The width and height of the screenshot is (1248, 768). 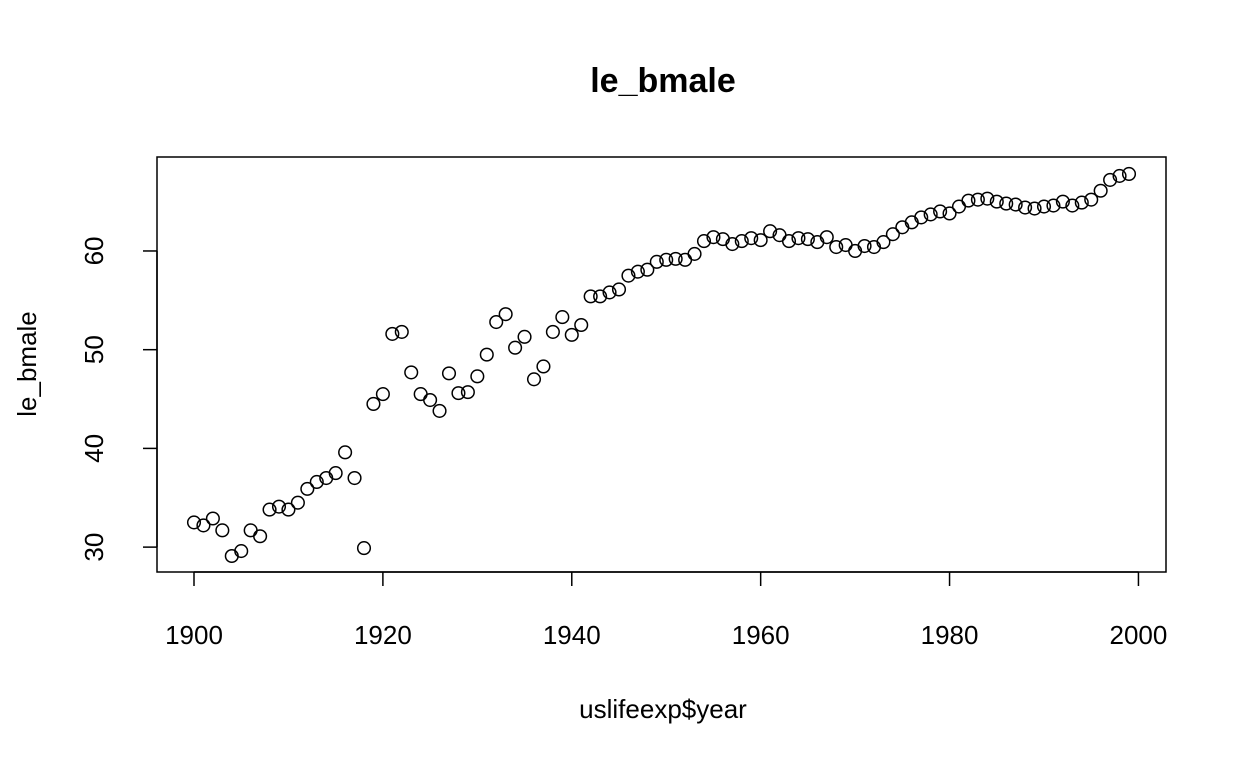 What do you see at coordinates (572, 635) in the screenshot?
I see `x-tick-label: 1940` at bounding box center [572, 635].